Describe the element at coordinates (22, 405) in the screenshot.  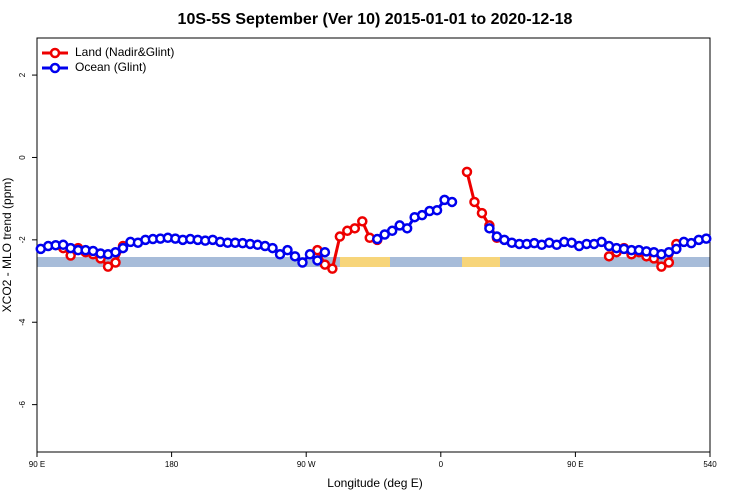
I see `y-tick-label: -6` at that location.